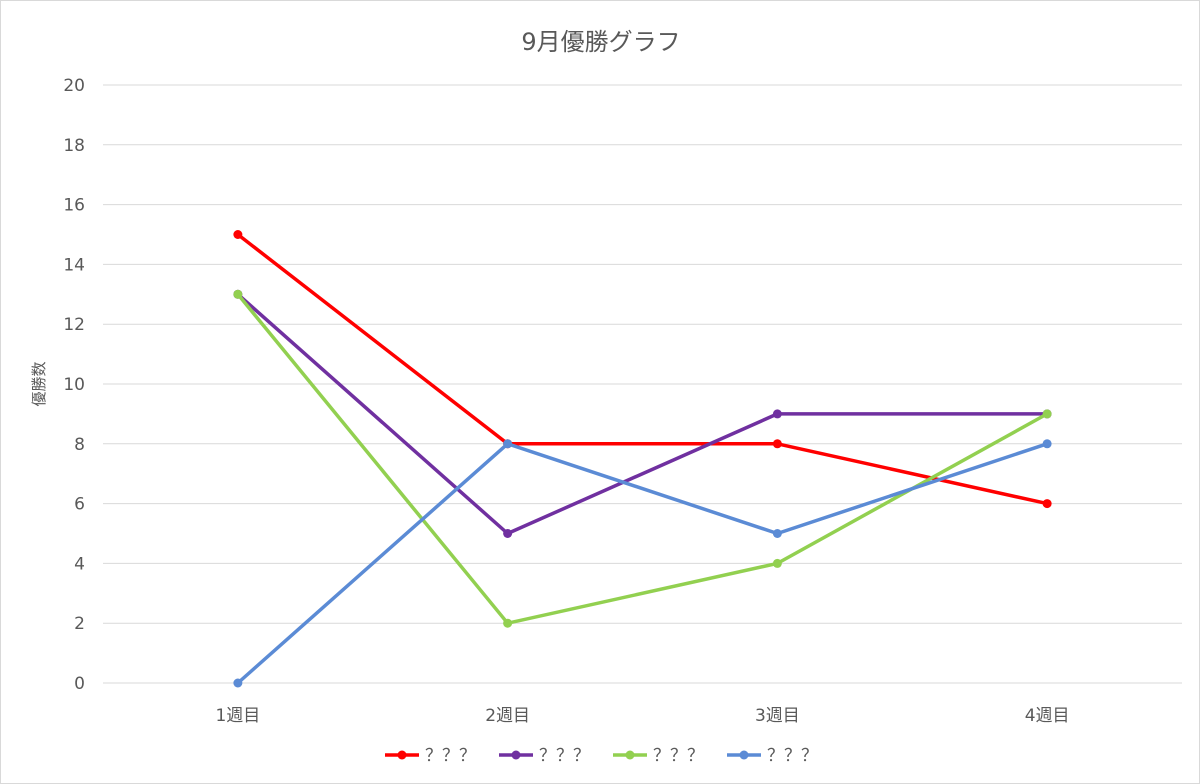 The width and height of the screenshot is (1200, 784). I want to click on y-axis-ticks: 0 2 4 6 8 10 12 14 16 18 20, so click(74, 385).